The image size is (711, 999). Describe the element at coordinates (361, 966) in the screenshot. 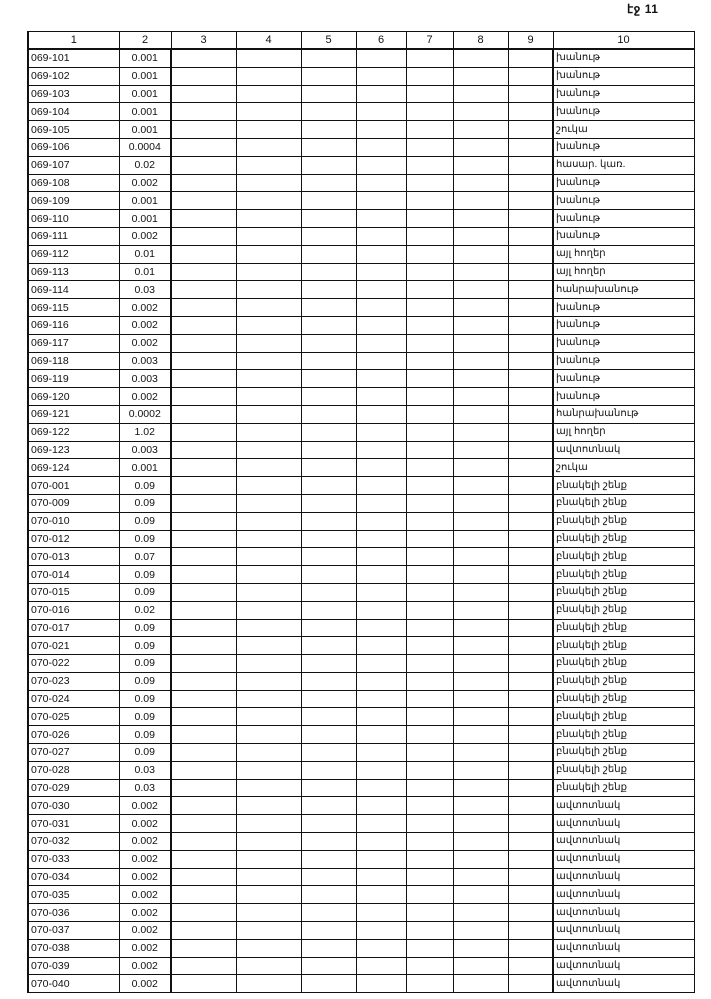

I see `table-row: 070-039 0.002 ավտոտնակ` at that location.